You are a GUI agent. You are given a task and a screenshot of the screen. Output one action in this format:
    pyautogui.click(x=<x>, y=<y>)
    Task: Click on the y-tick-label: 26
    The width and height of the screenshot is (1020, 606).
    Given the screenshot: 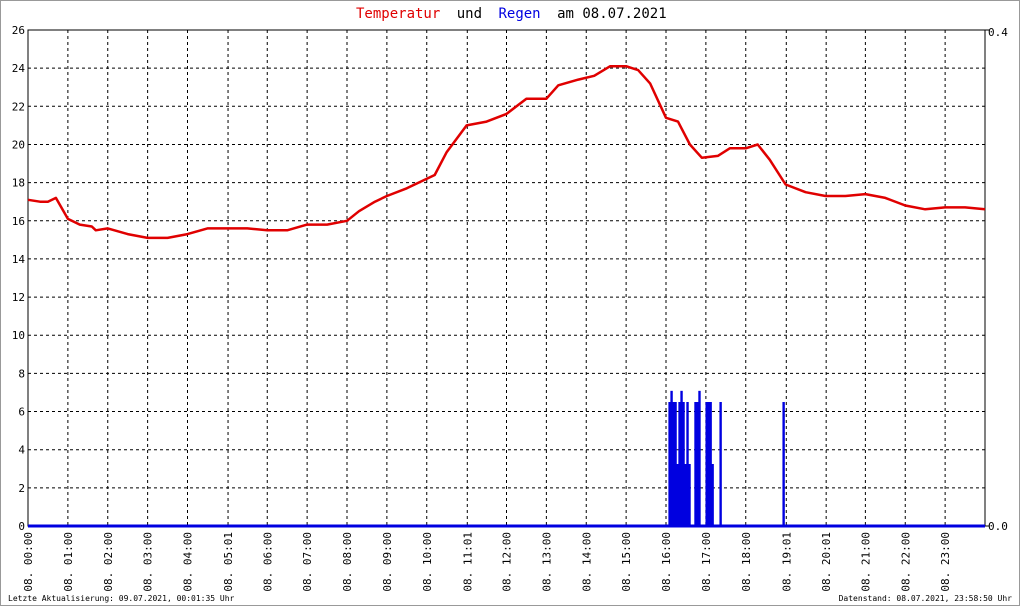 What is the action you would take?
    pyautogui.click(x=18, y=30)
    